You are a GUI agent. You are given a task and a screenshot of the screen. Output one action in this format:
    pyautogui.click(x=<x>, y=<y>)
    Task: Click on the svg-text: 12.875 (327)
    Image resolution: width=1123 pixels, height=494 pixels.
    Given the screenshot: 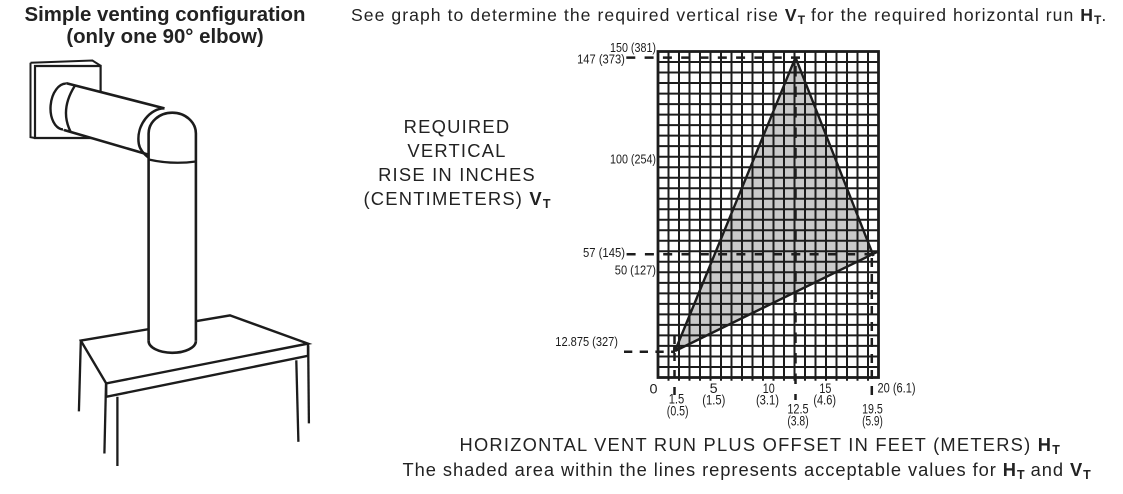 What is the action you would take?
    pyautogui.click(x=586, y=341)
    